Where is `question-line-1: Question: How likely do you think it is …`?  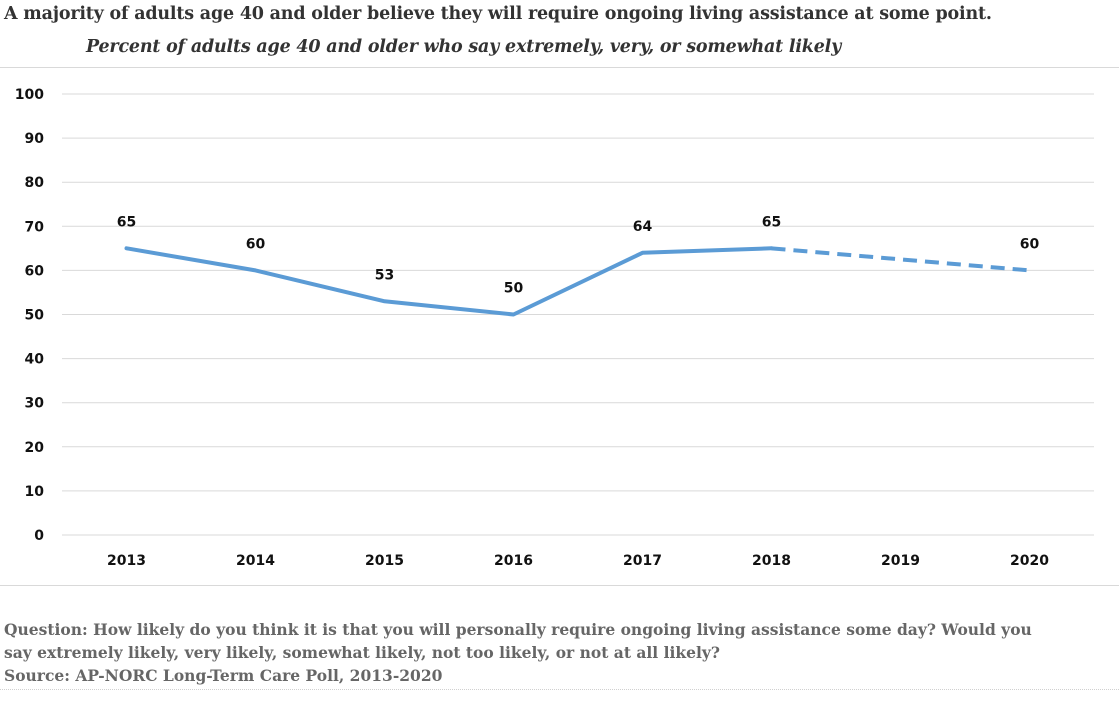 question-line-1: Question: How likely do you think it is … is located at coordinates (518, 629).